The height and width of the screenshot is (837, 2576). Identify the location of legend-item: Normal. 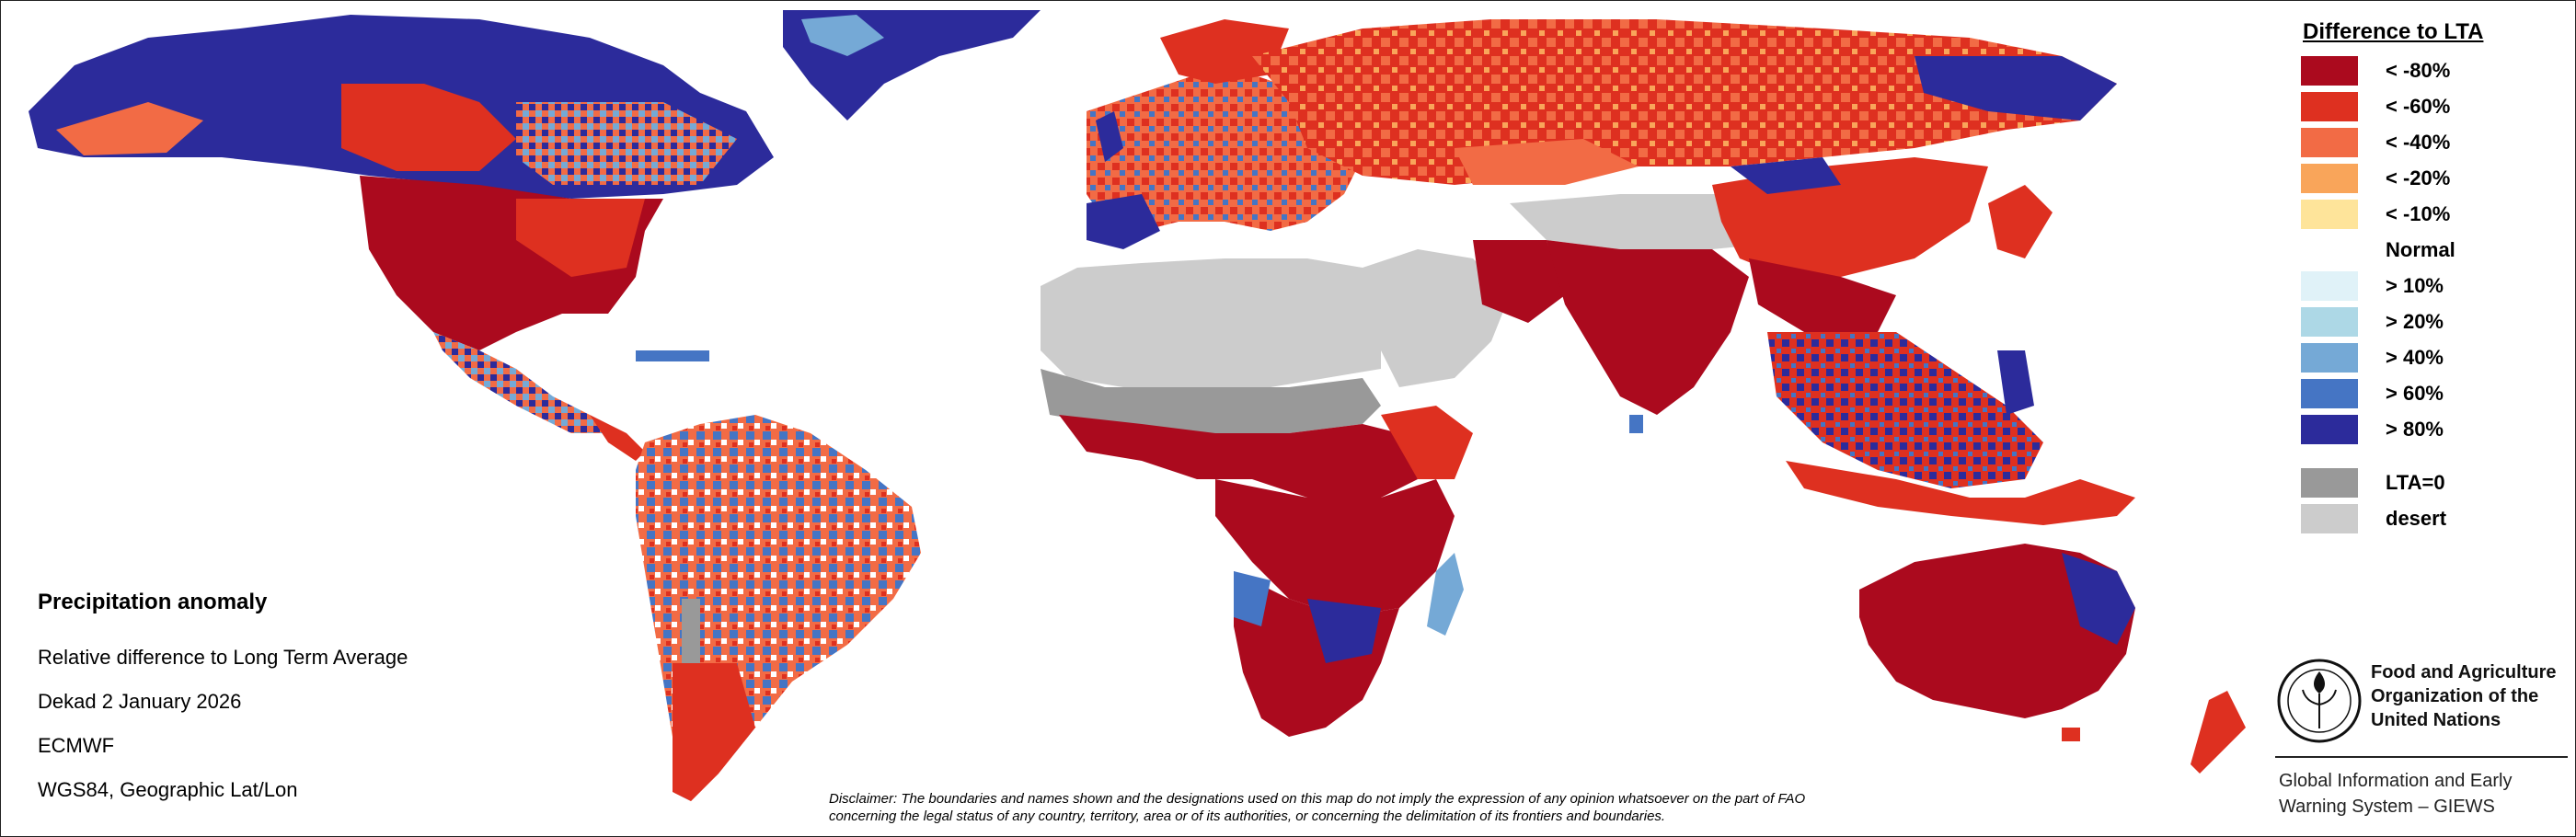
(2438, 251).